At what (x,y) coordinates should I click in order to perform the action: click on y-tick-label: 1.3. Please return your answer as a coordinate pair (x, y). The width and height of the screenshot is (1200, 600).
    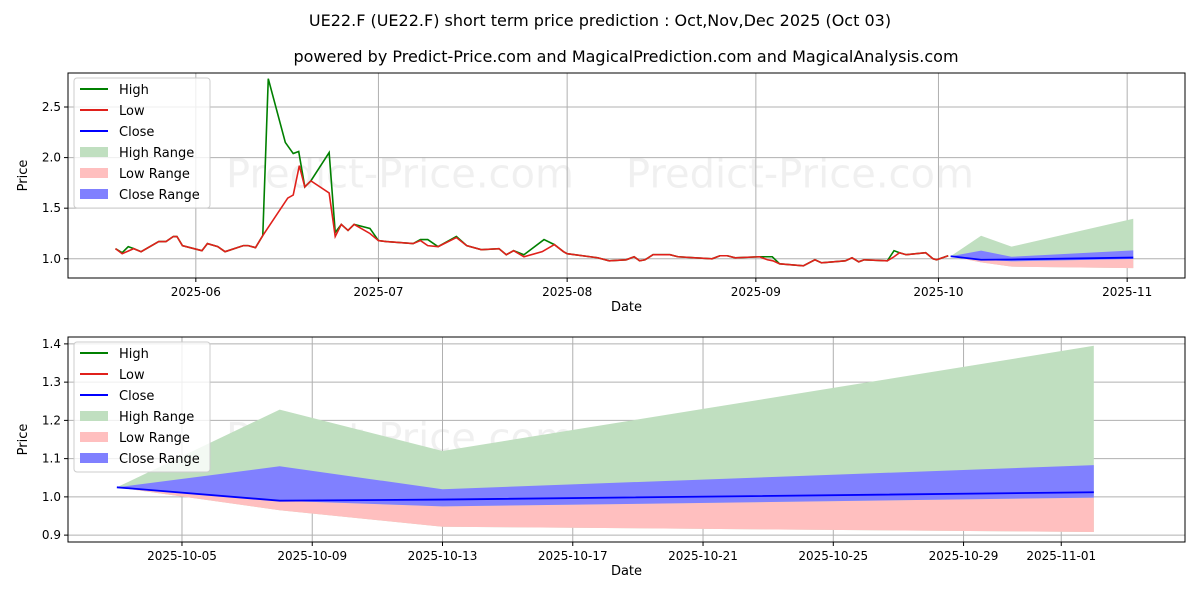
    Looking at the image, I should click on (51, 382).